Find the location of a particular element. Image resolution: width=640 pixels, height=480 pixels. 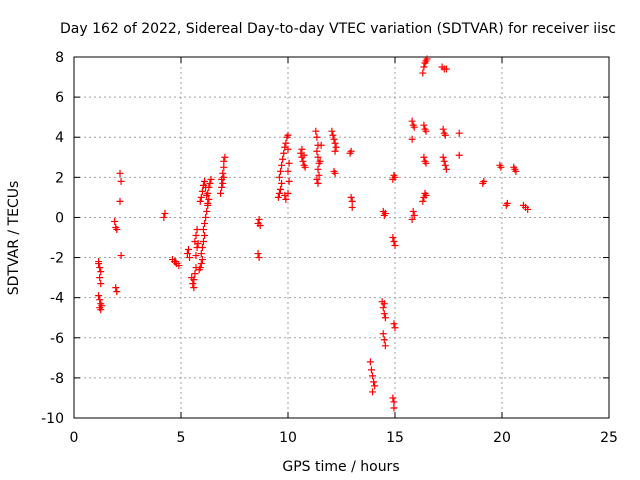

y-tick-label: 2 is located at coordinates (59, 178).